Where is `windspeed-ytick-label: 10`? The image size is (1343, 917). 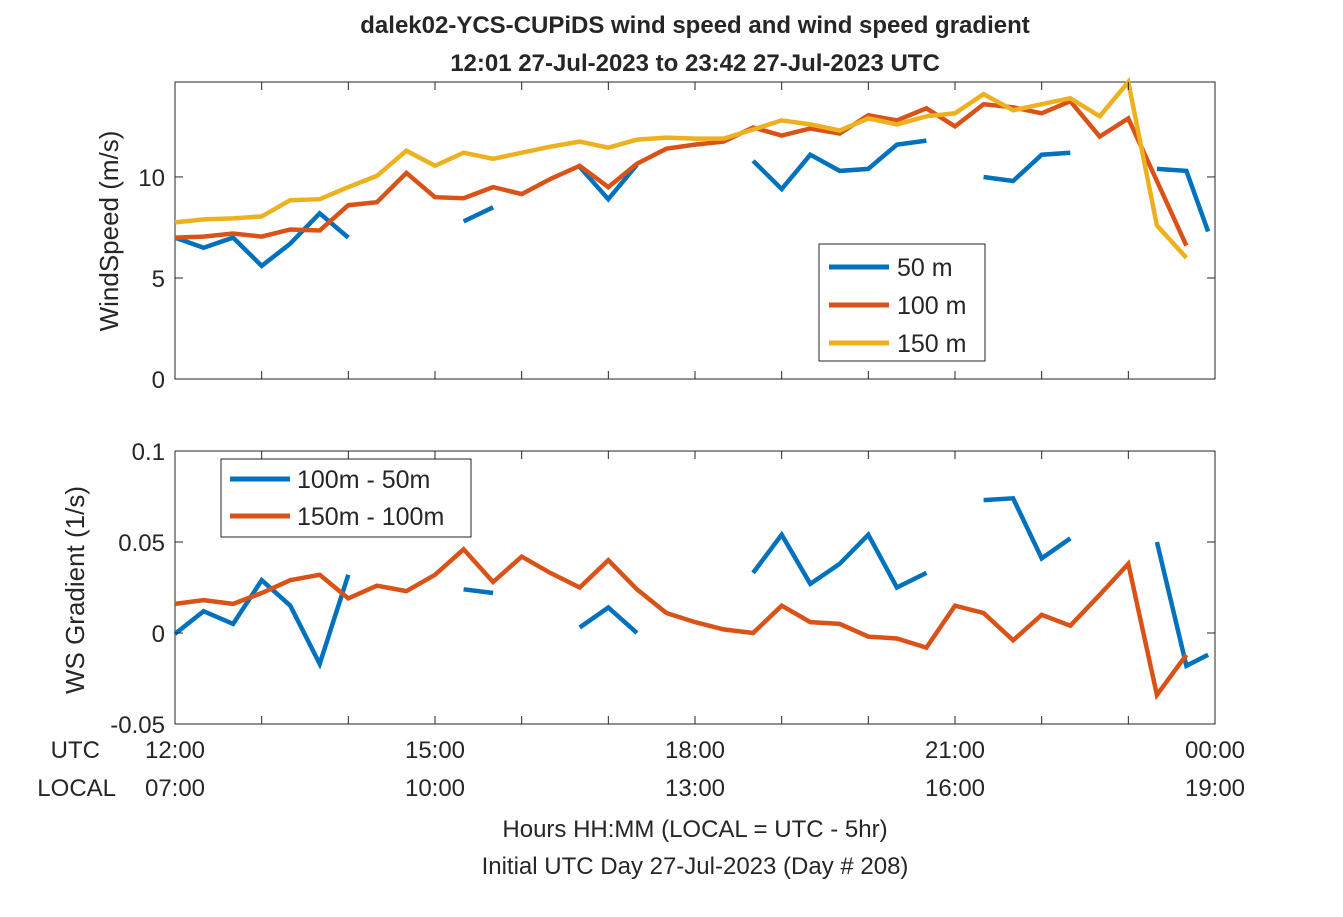
windspeed-ytick-label: 10 is located at coordinates (151, 178).